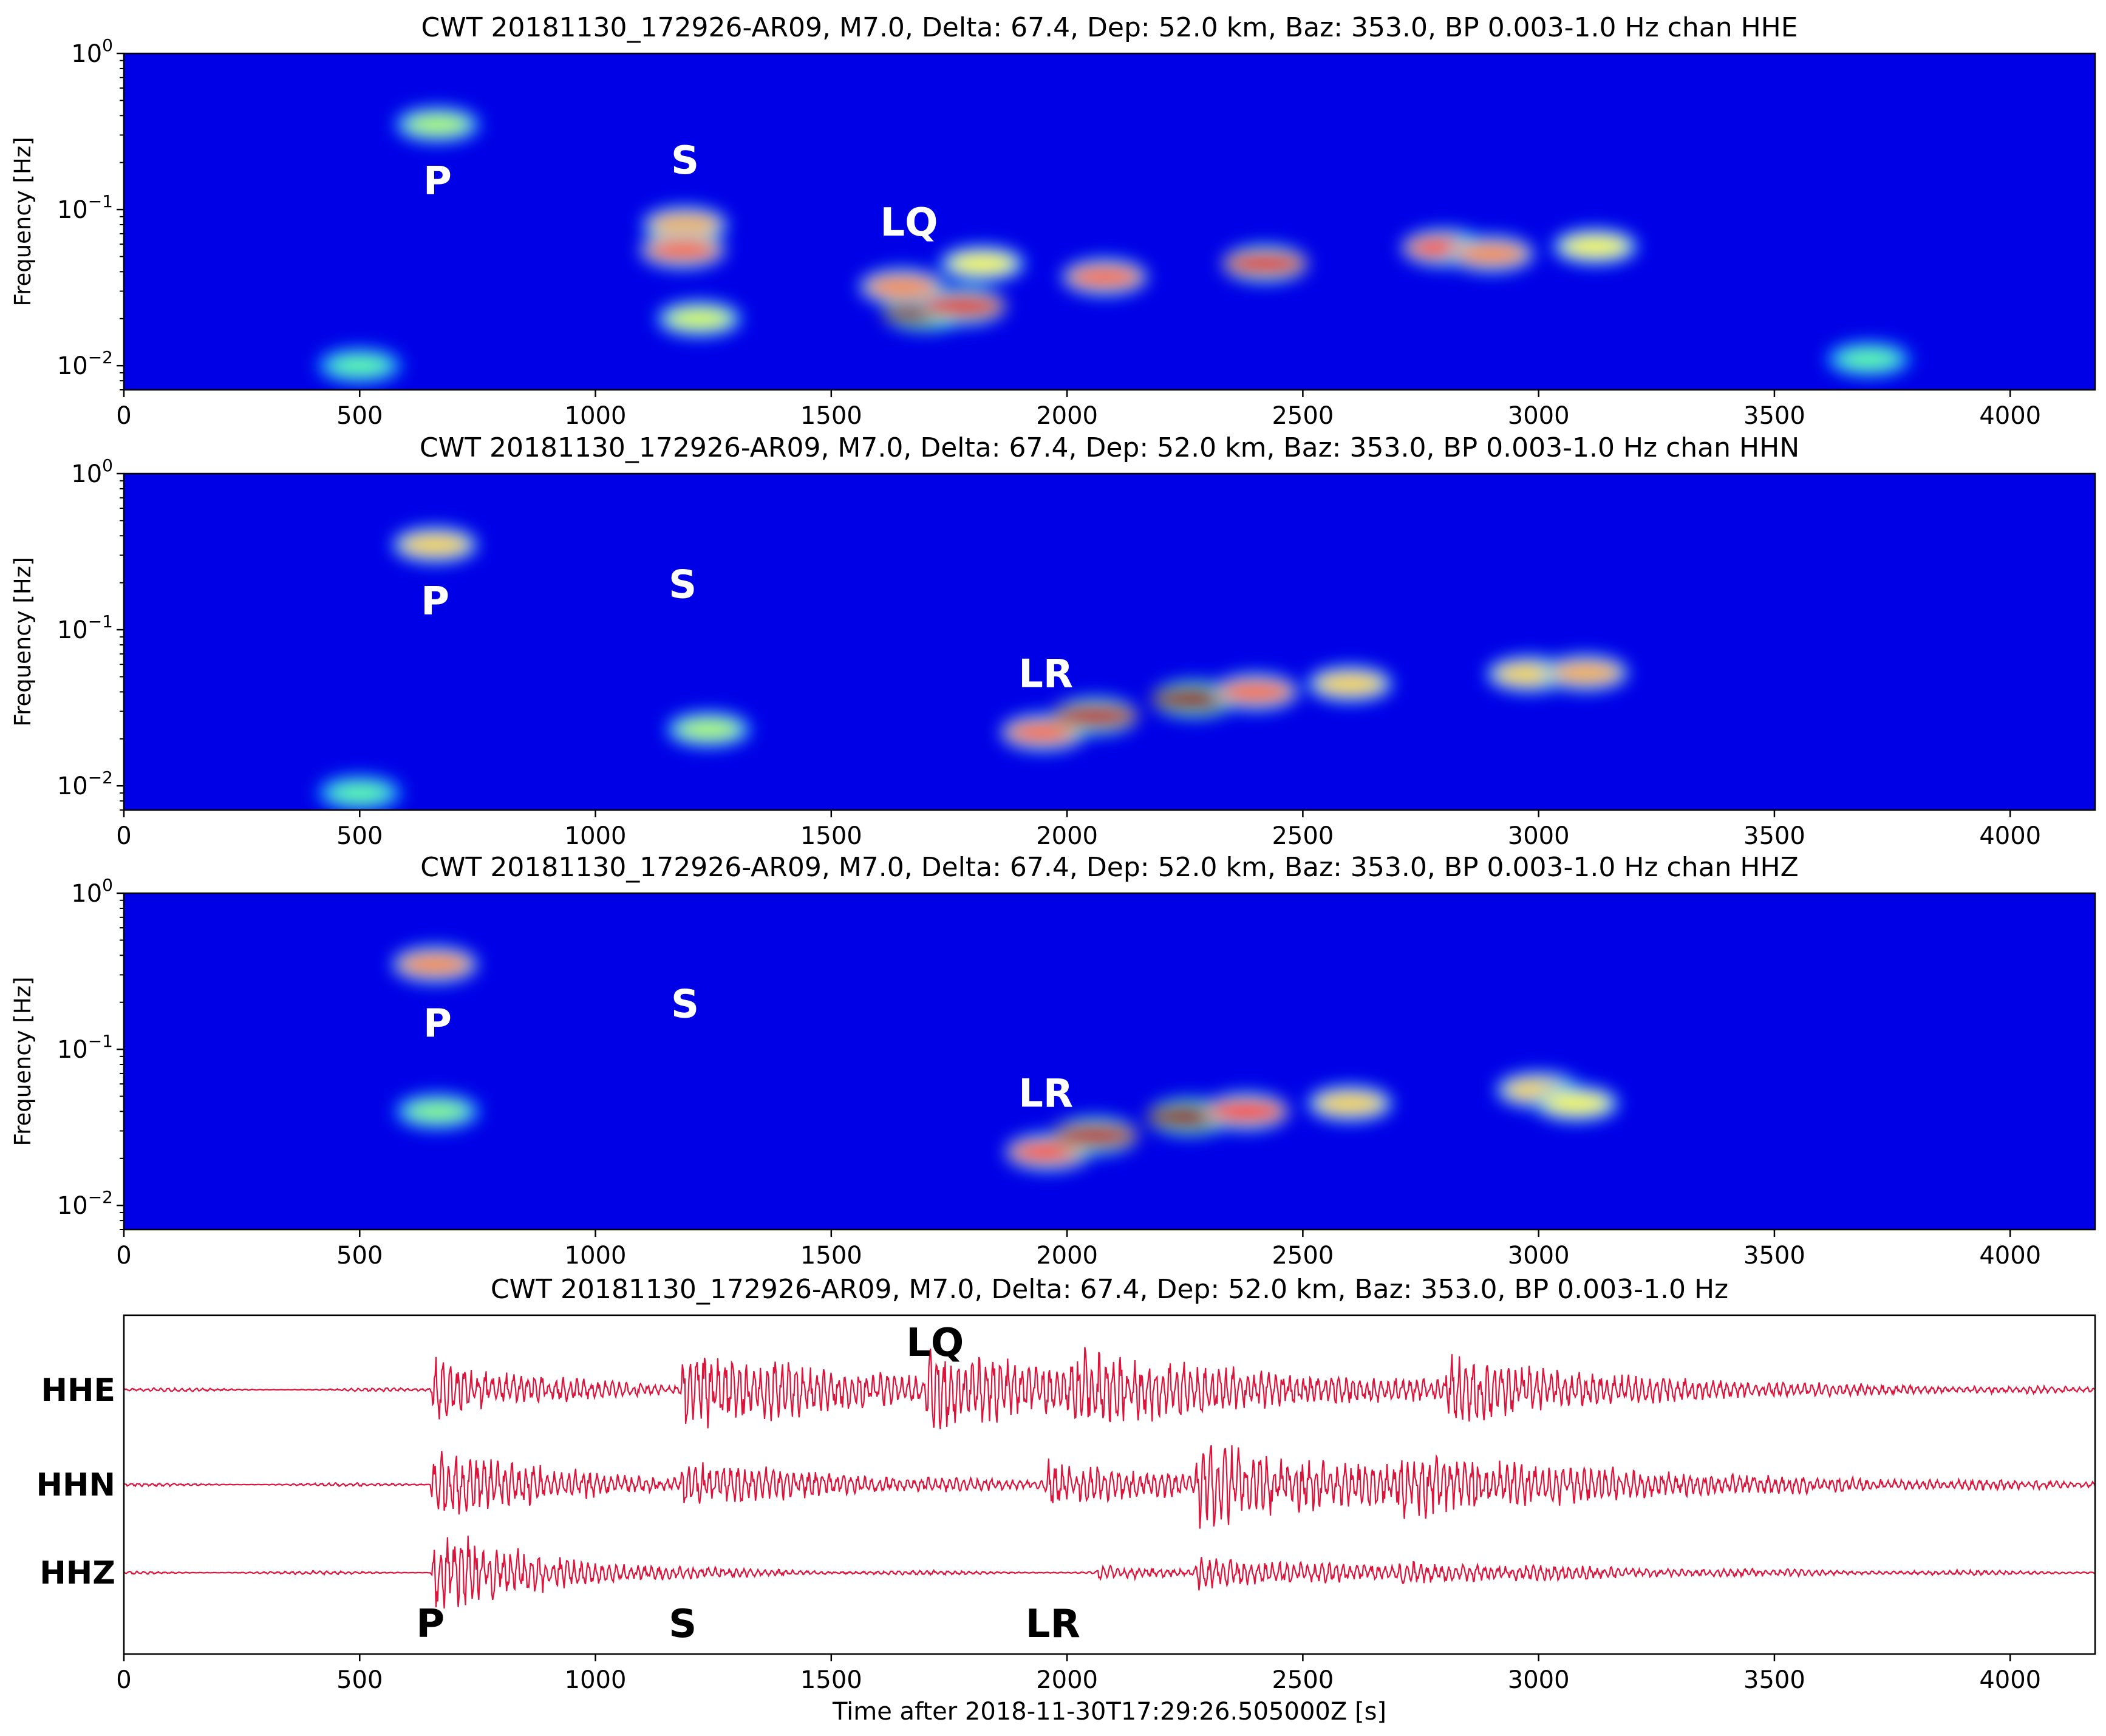 This screenshot has width=2106, height=1736. I want to click on phase-labels-waveform: LQ P S LR, so click(748, 1484).